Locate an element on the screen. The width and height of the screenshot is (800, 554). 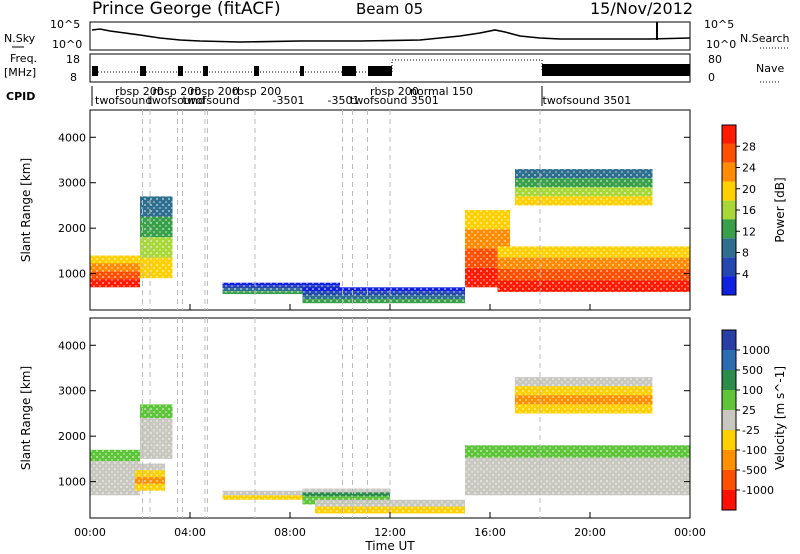
velocity-colorbar-tick-label-5: -100 is located at coordinates (754, 450).